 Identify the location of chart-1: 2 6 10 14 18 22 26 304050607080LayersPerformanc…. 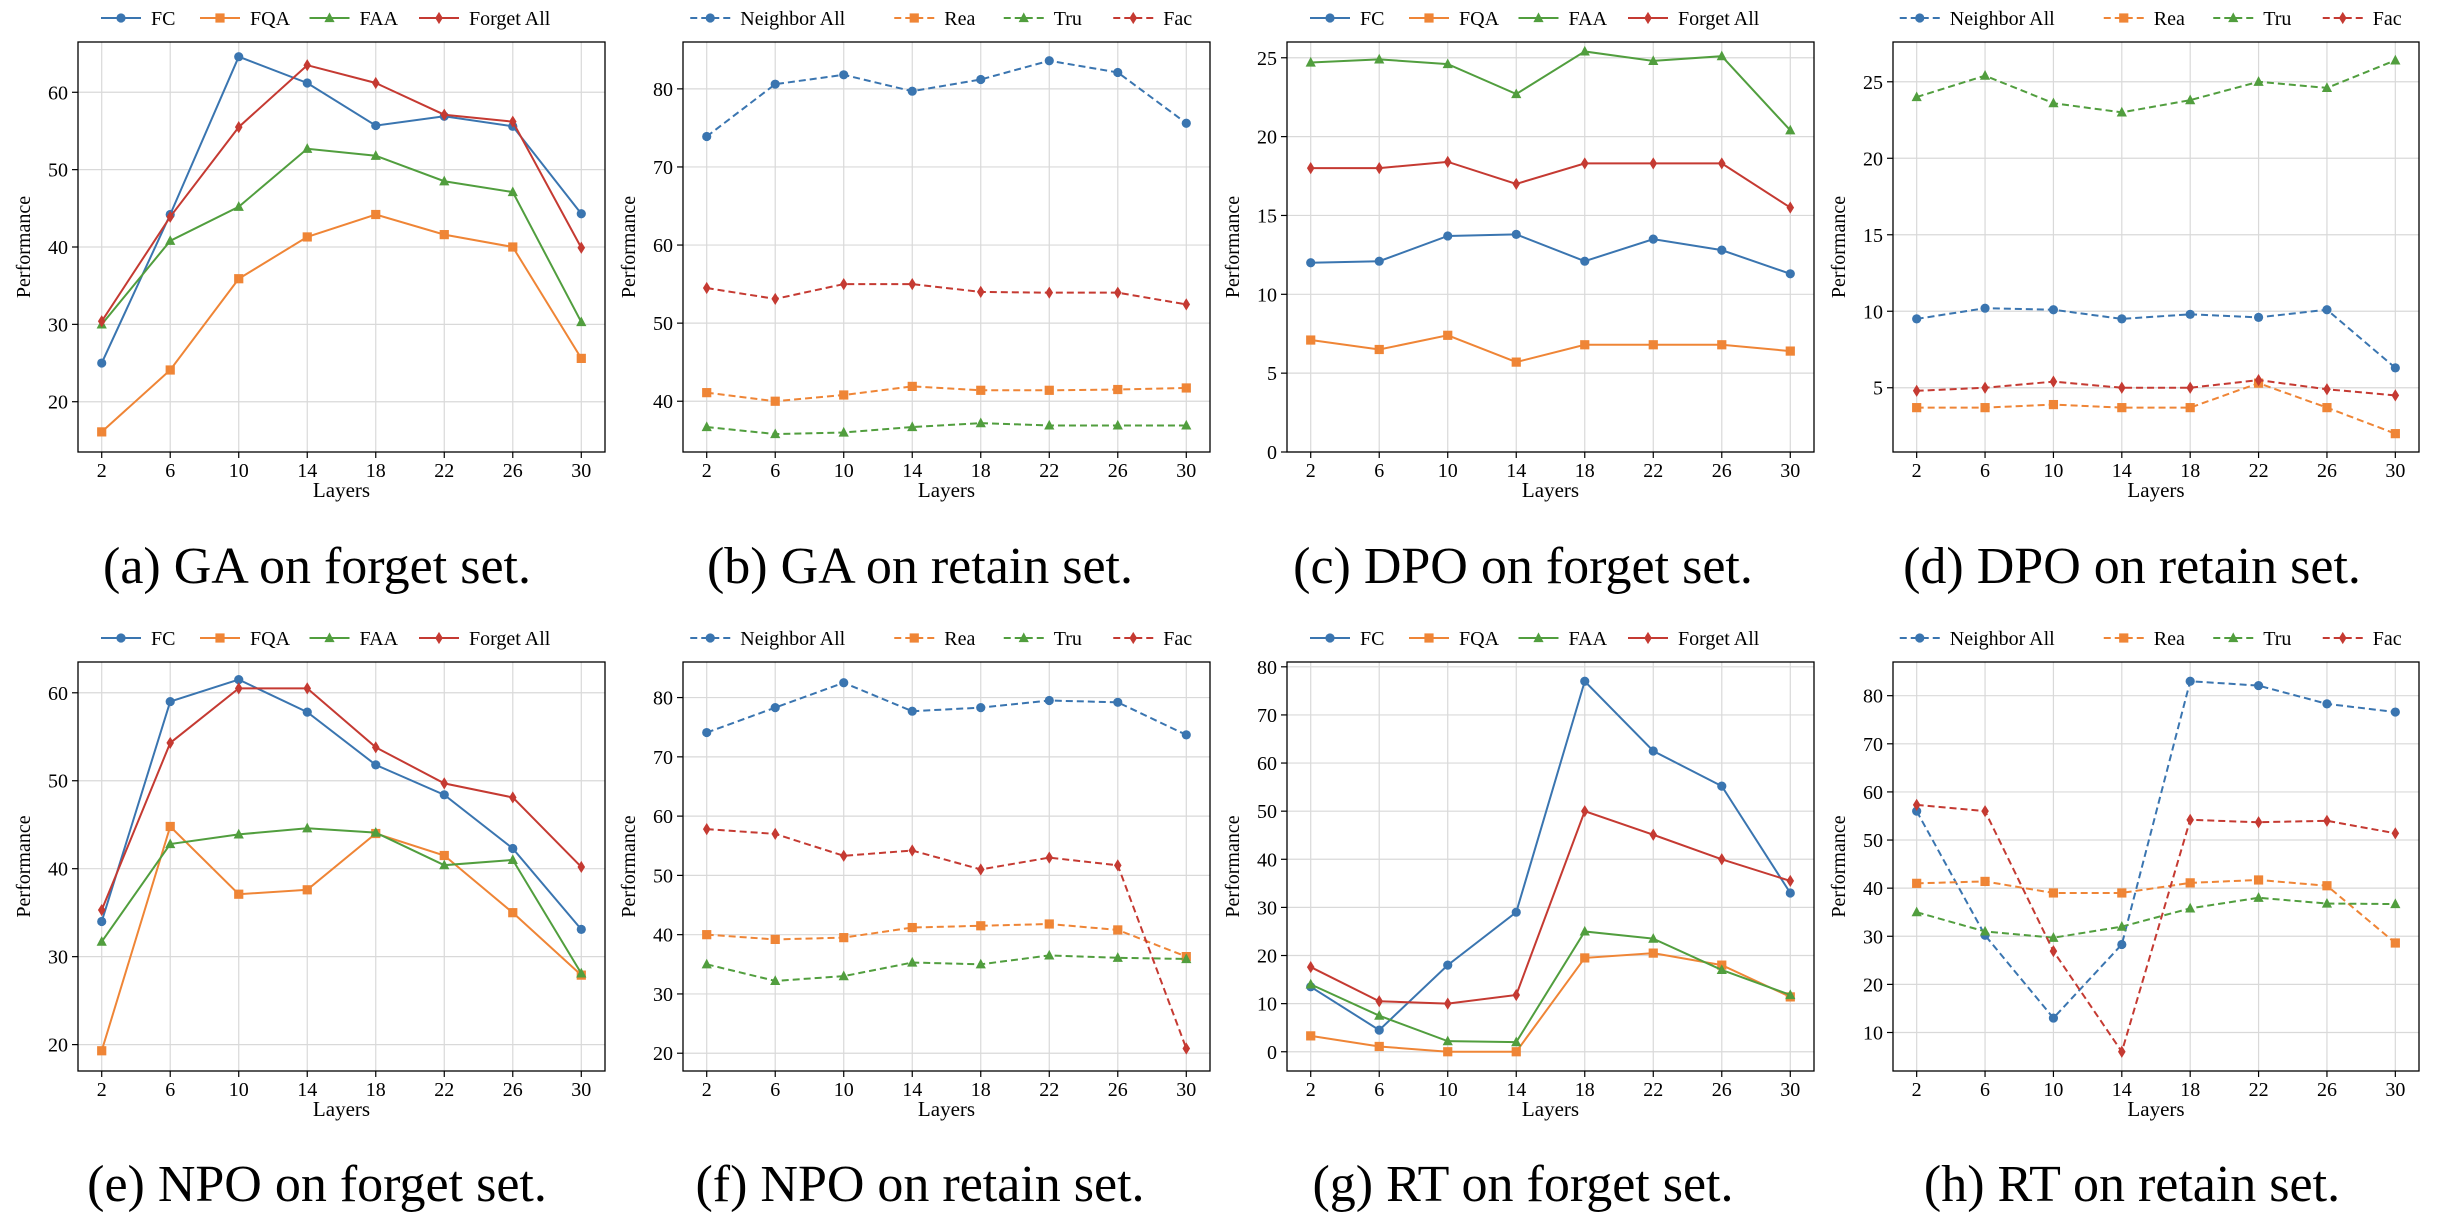
(914, 255).